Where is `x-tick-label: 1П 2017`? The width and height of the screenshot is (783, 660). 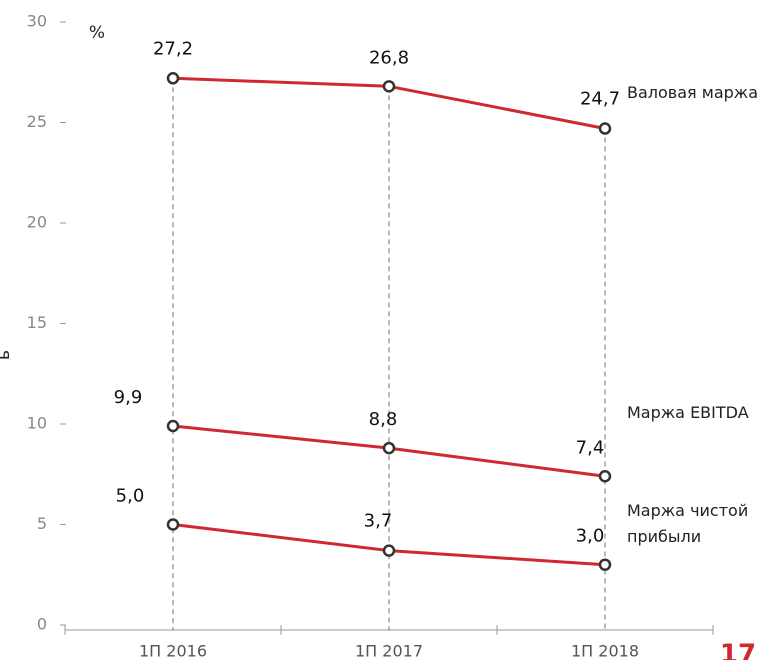
x-tick-label: 1П 2017 is located at coordinates (389, 651).